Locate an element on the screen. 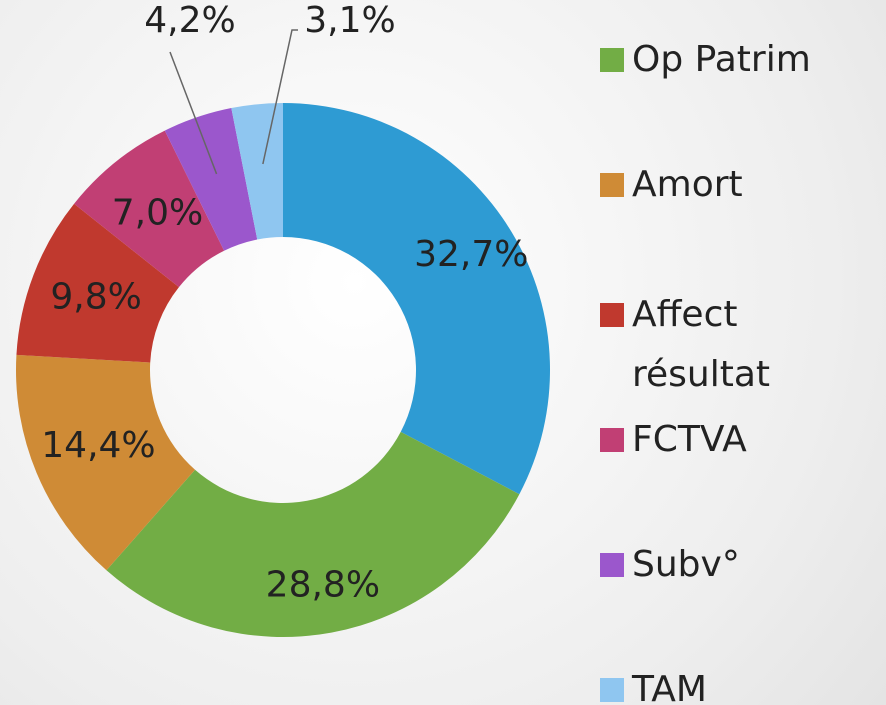 The height and width of the screenshot is (705, 886). legend-label: Amort is located at coordinates (687, 184).